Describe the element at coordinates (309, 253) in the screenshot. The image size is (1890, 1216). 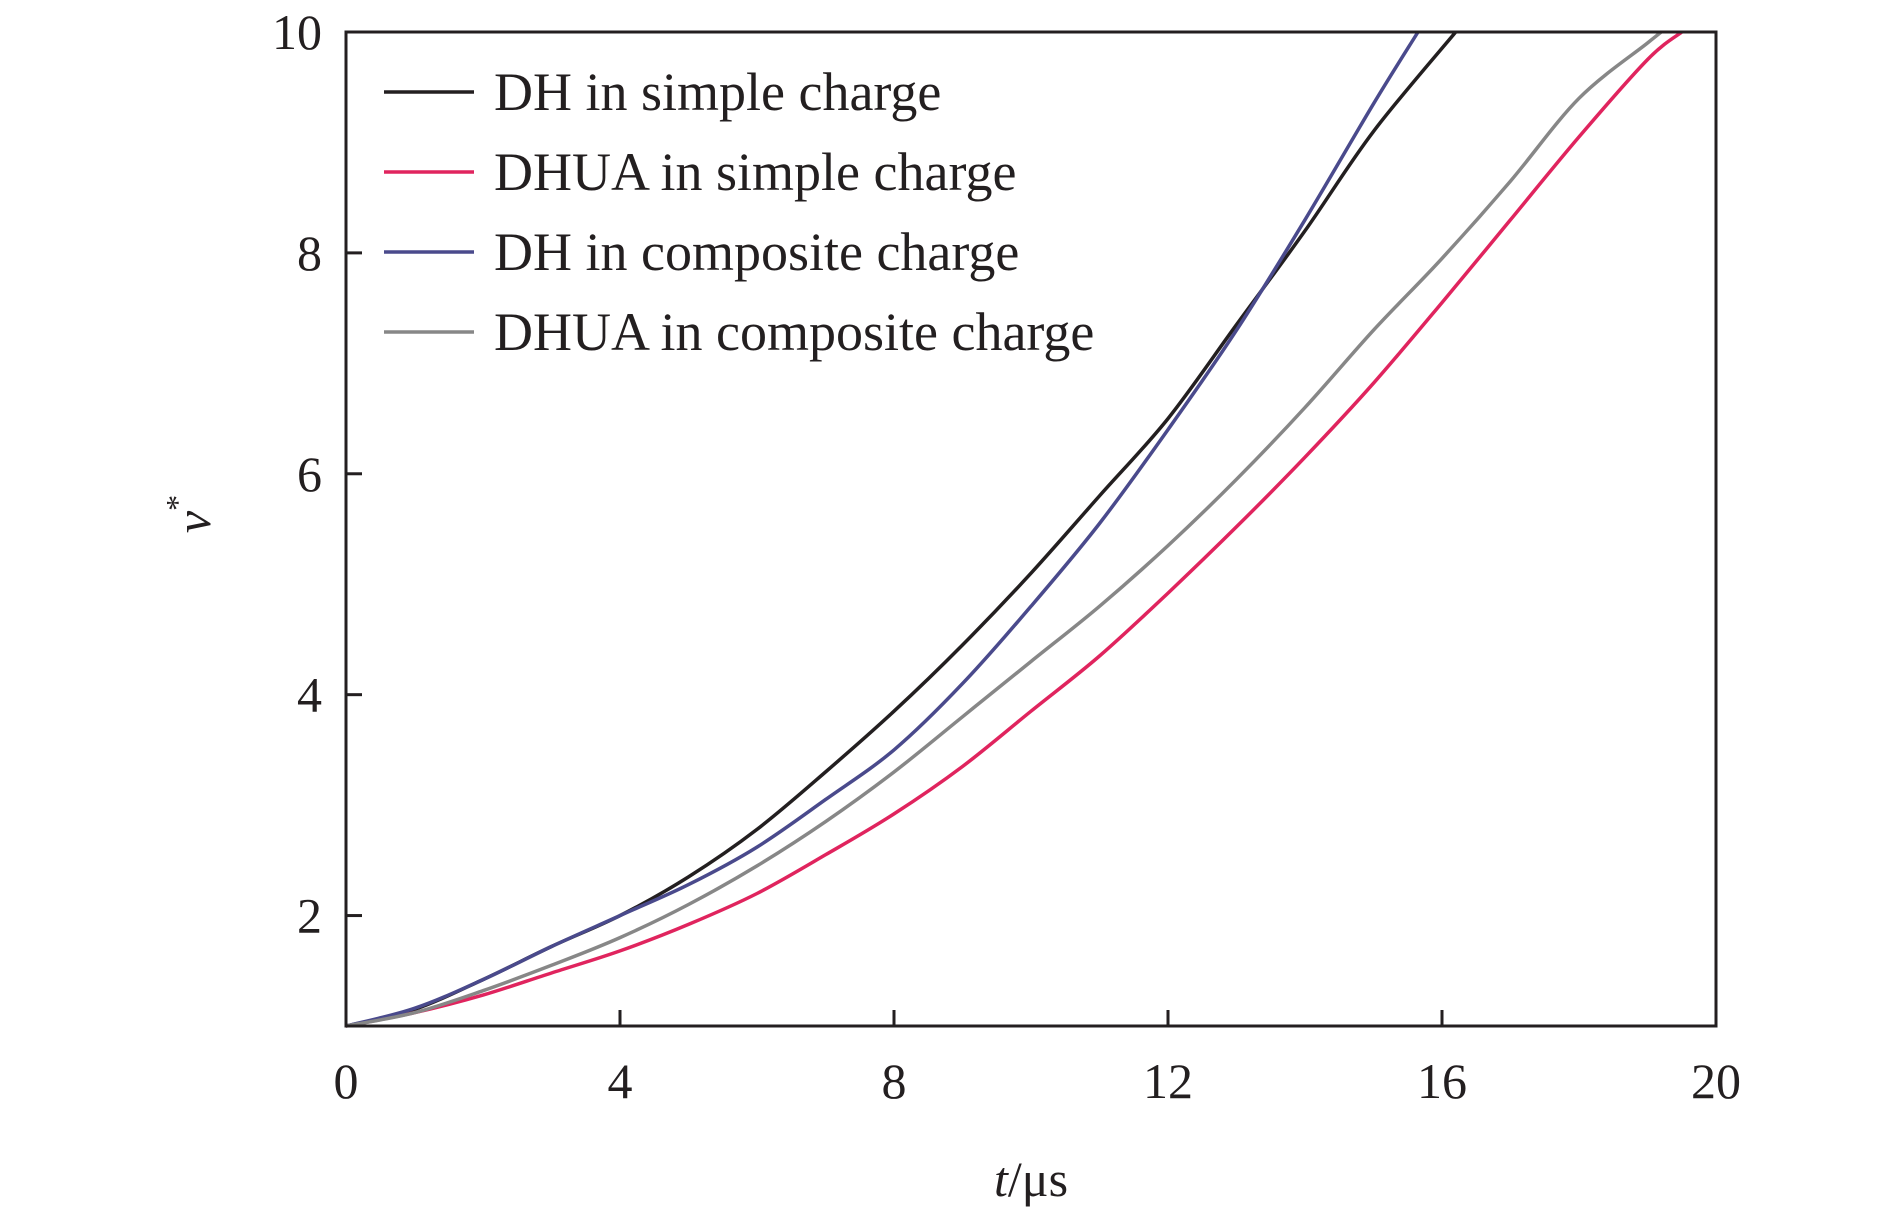
I see `y-tick-label: 8` at that location.